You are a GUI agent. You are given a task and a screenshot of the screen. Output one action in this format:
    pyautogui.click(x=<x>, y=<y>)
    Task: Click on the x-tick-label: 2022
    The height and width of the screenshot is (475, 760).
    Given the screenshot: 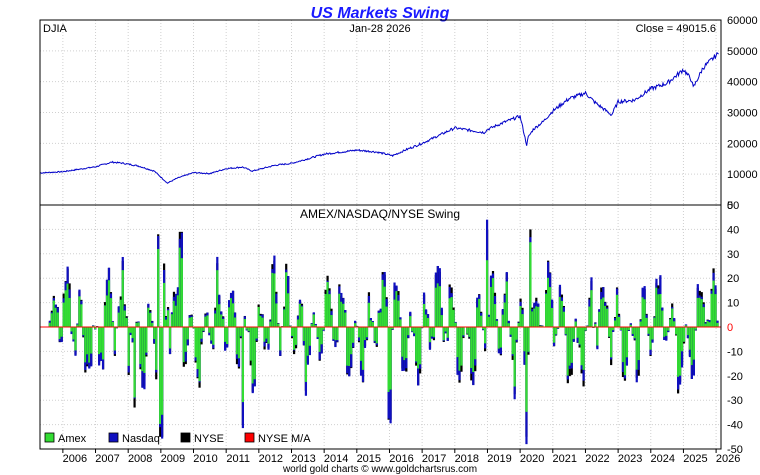 What is the action you would take?
    pyautogui.click(x=597, y=459)
    